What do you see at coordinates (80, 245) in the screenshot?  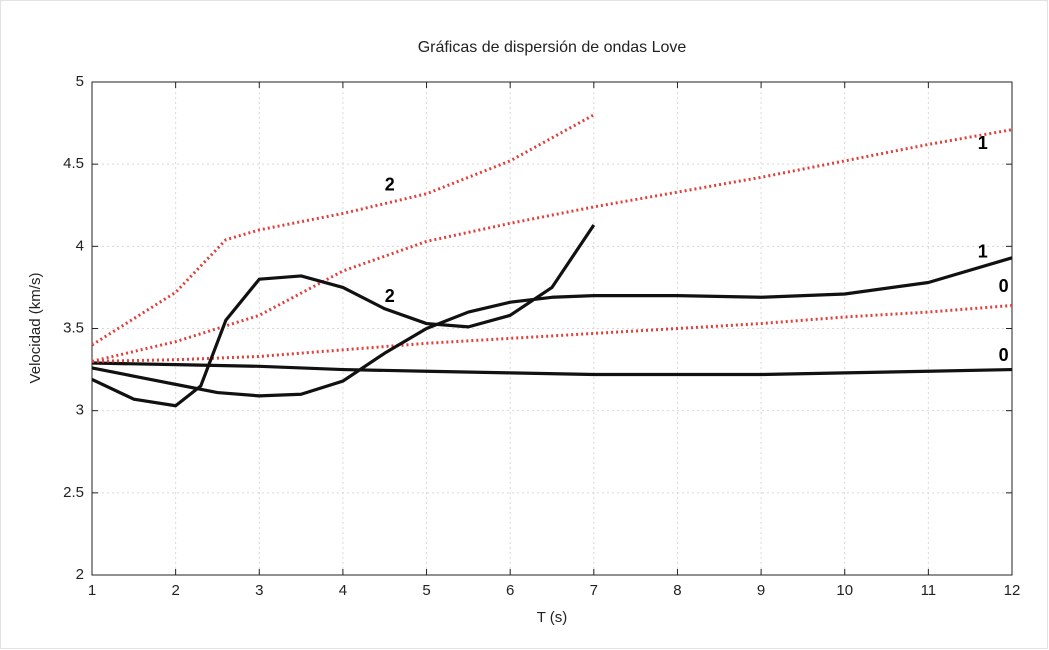 I see `y-tick-label: 4` at bounding box center [80, 245].